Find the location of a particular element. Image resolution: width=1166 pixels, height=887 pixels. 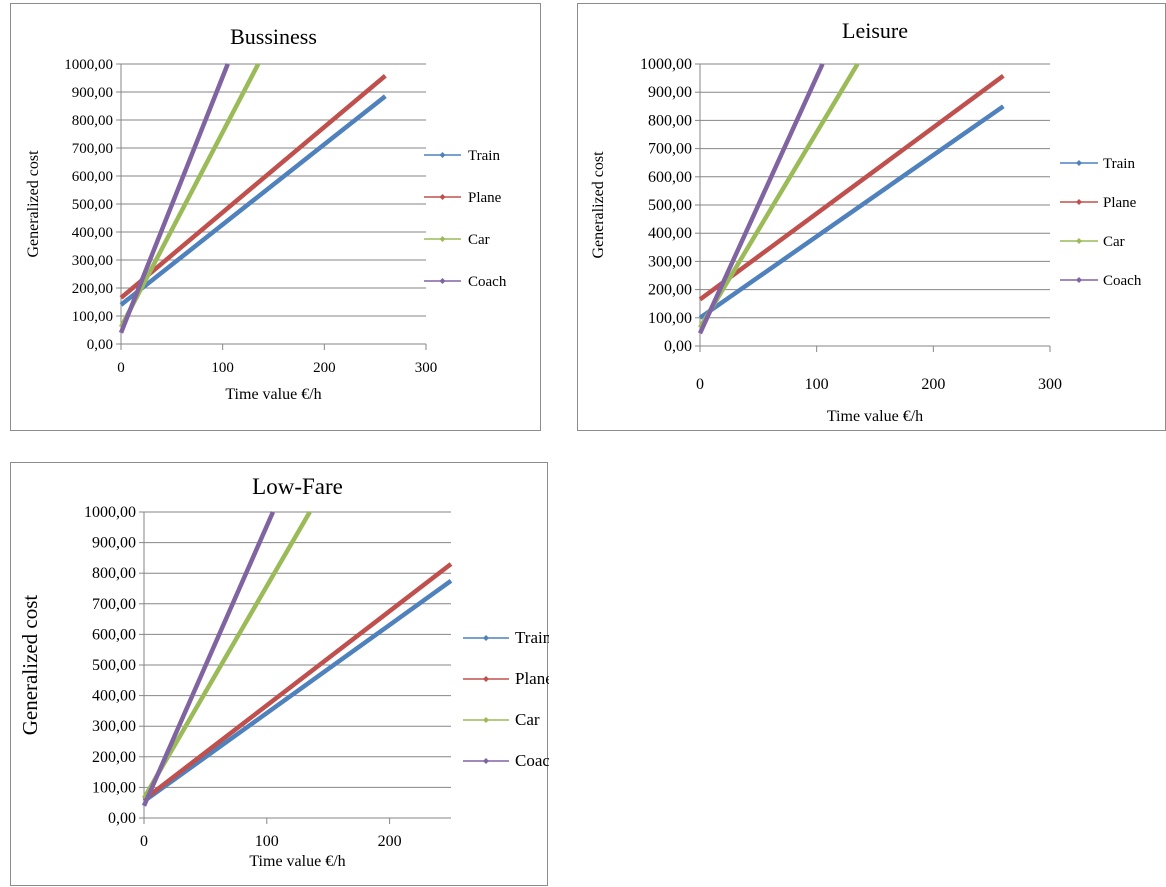

chart-title: Bussiness is located at coordinates (273, 36).